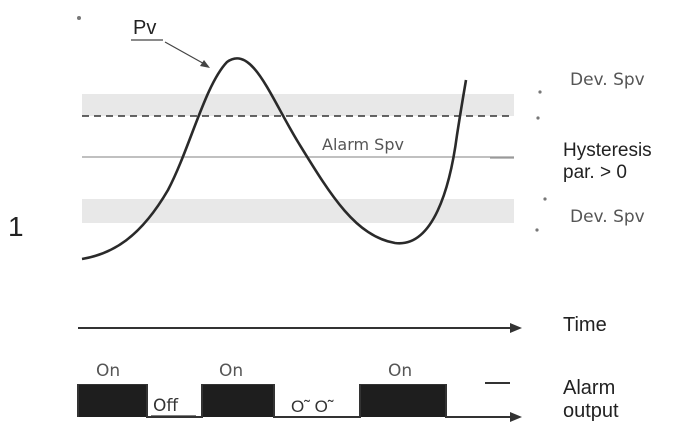 This screenshot has width=687, height=431. What do you see at coordinates (186, 54) in the screenshot?
I see `pv-leader-arrow` at bounding box center [186, 54].